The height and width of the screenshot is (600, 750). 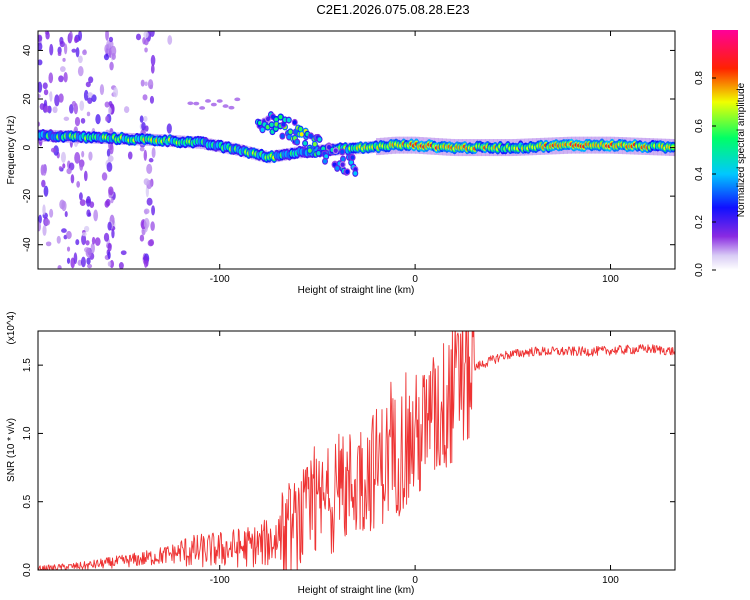 What do you see at coordinates (27, 433) in the screenshot?
I see `snr-y-tick-label: 1.0` at bounding box center [27, 433].